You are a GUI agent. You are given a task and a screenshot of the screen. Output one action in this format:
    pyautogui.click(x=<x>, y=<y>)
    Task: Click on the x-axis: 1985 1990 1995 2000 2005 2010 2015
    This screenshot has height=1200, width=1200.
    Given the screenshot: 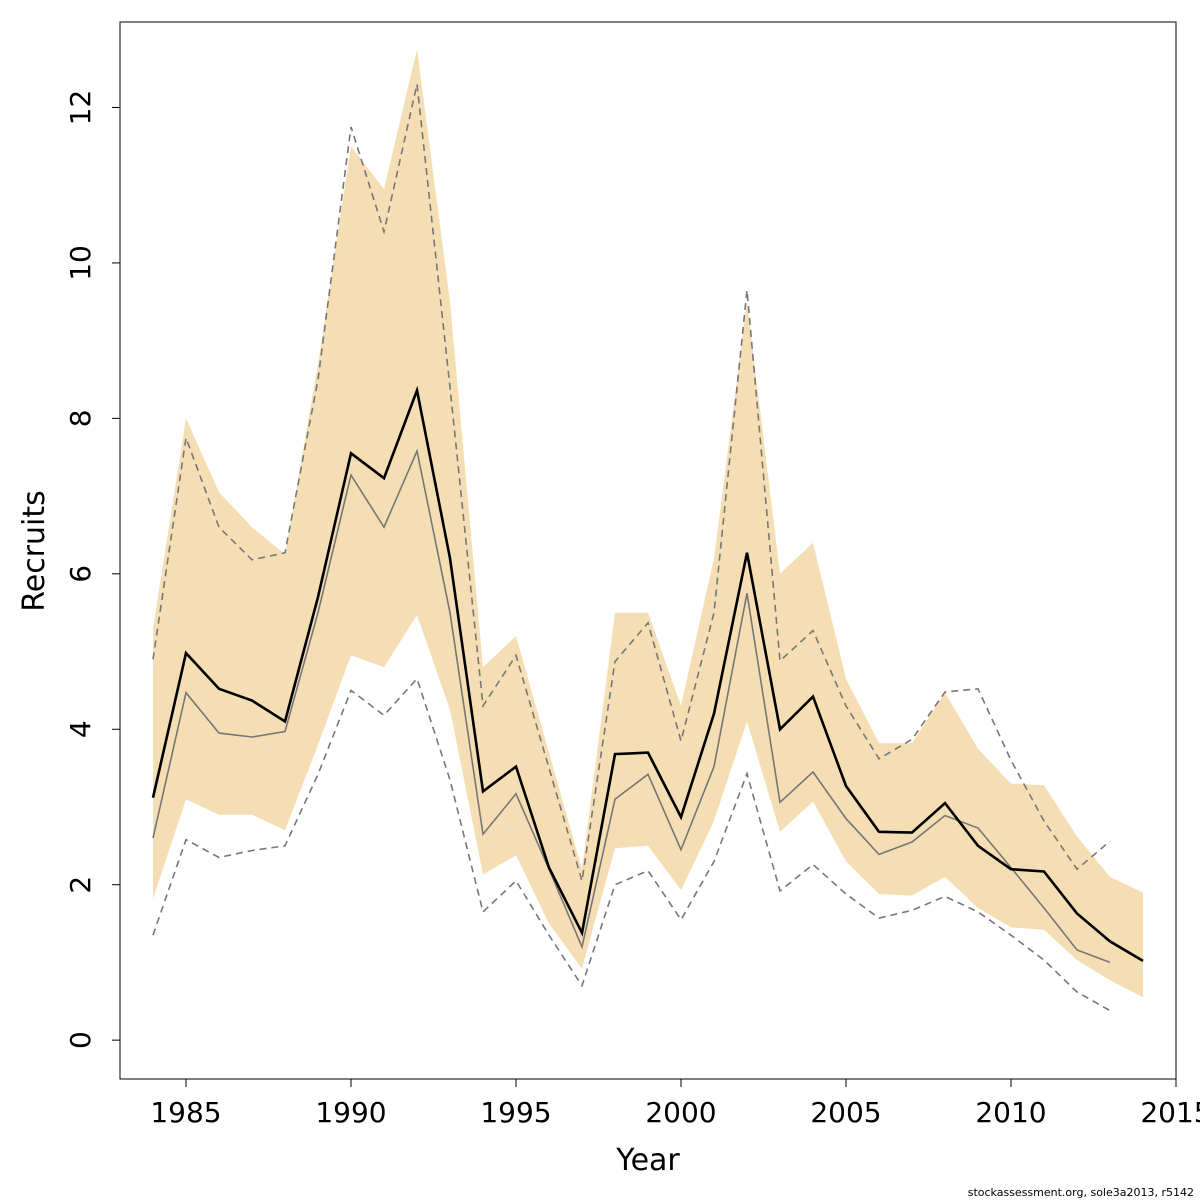 What is the action you would take?
    pyautogui.click(x=675, y=1103)
    